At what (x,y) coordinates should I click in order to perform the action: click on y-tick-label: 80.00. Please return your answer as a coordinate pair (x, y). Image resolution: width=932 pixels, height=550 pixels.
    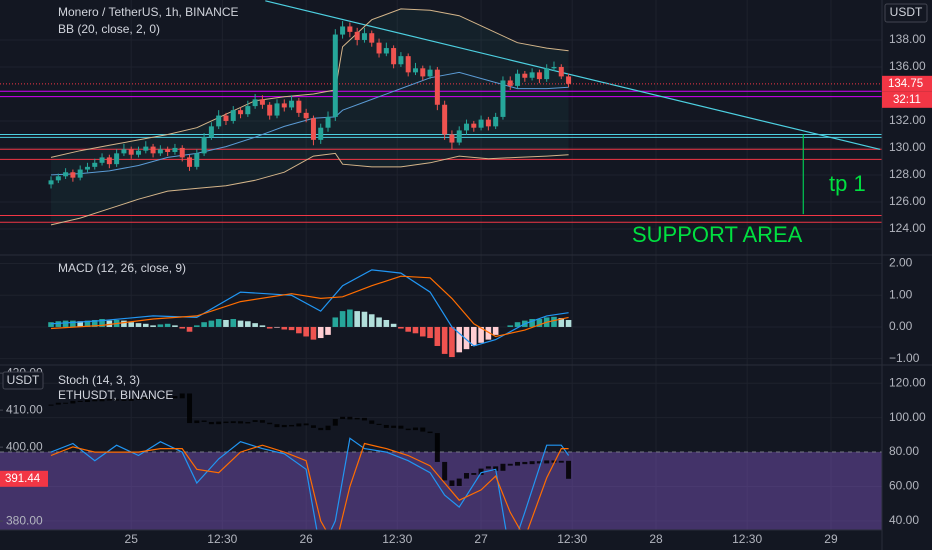
    Looking at the image, I should click on (904, 451).